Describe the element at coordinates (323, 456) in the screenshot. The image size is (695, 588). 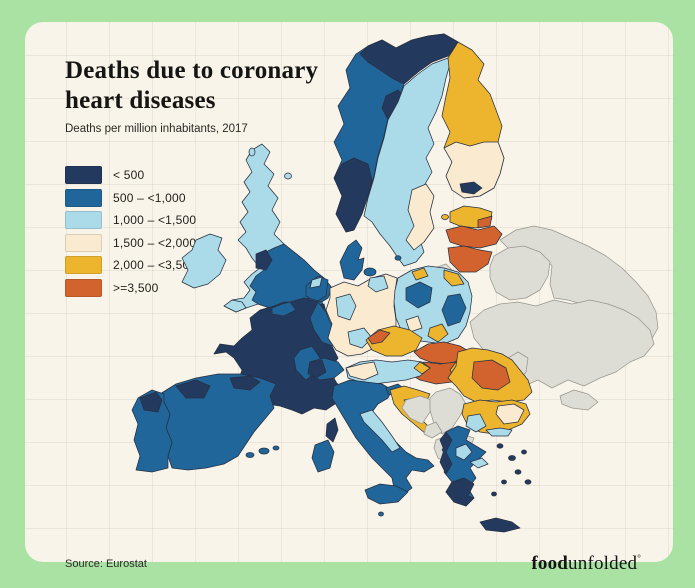
I see `island-sardinia` at that location.